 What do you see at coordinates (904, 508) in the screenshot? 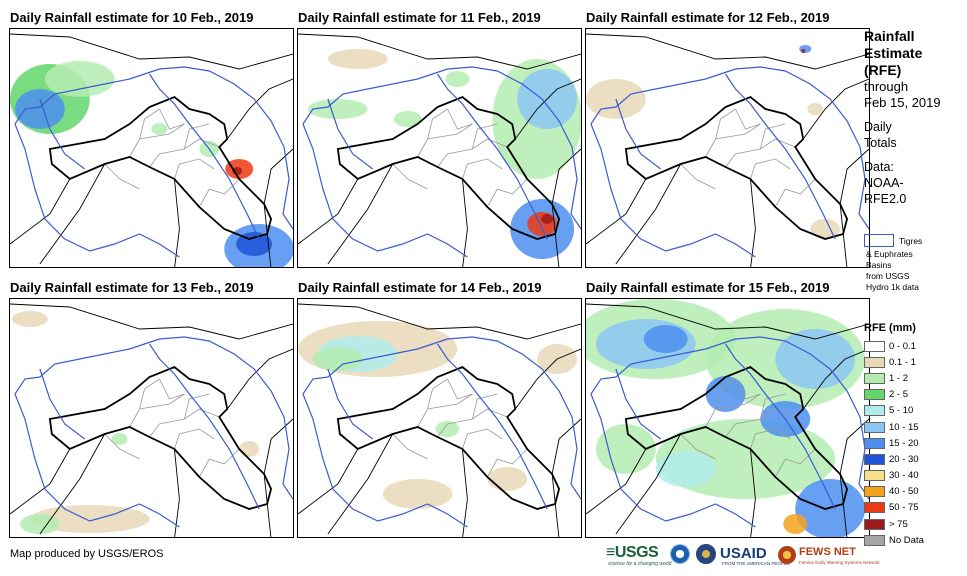
I see `rfe-label: 50 - 75` at bounding box center [904, 508].